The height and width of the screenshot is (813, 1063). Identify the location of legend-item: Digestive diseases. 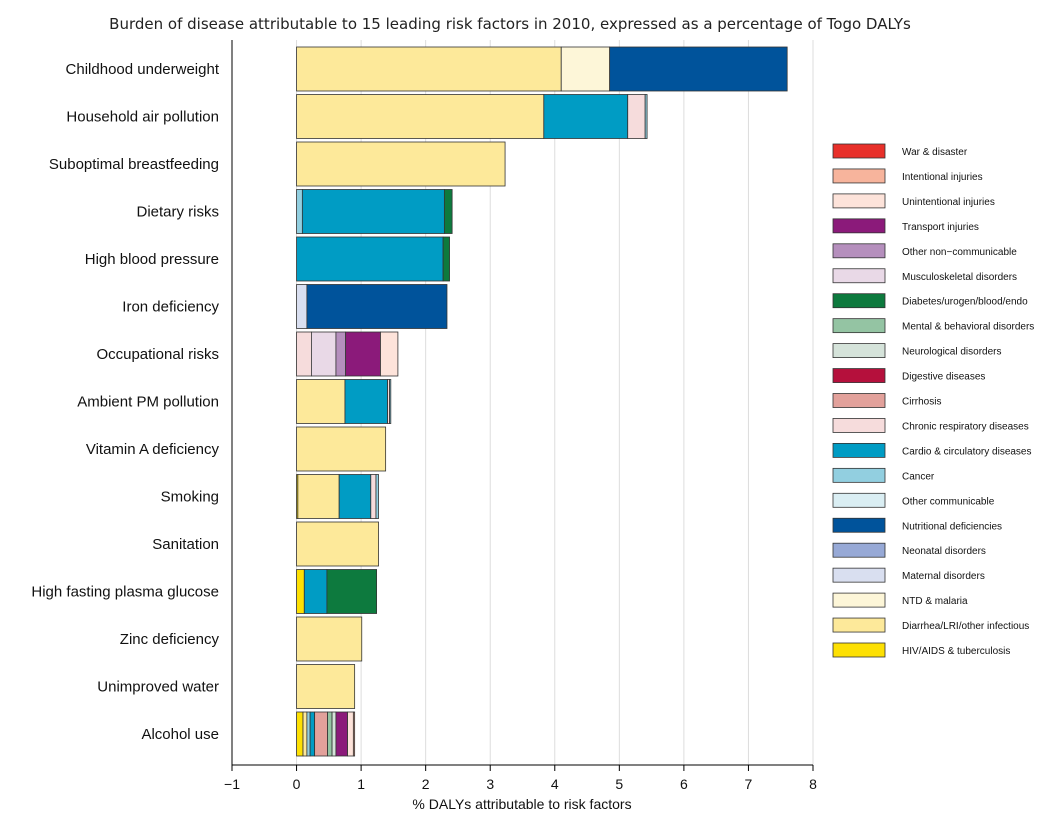
(908, 375).